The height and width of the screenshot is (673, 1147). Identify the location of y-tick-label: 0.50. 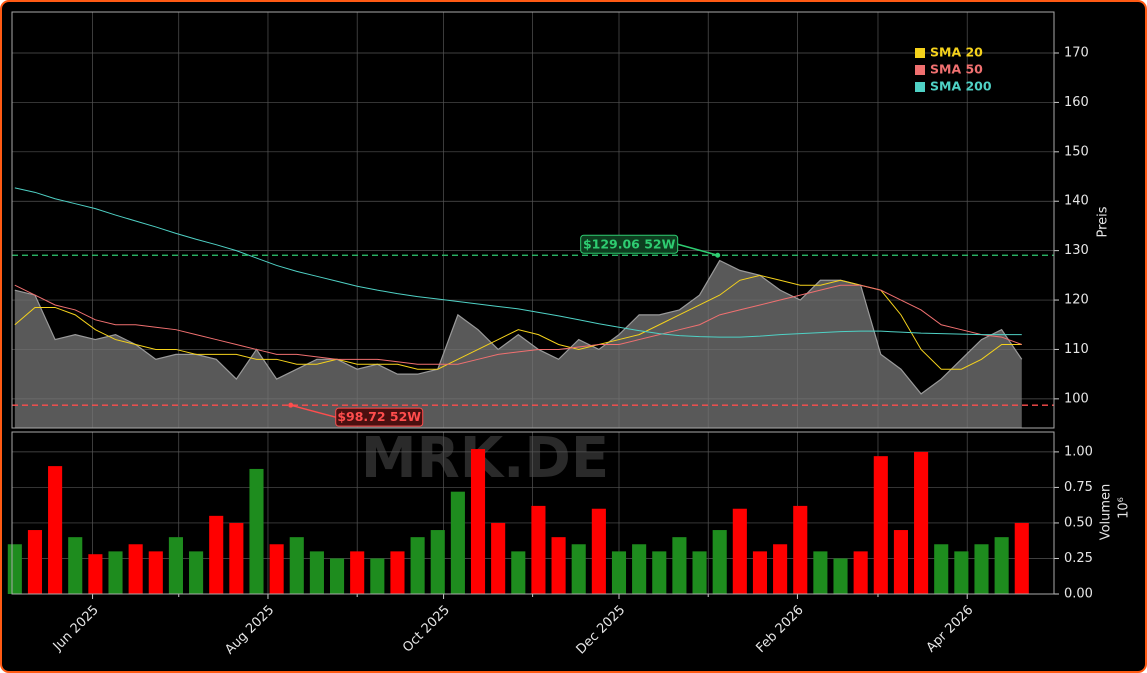
(1078, 522).